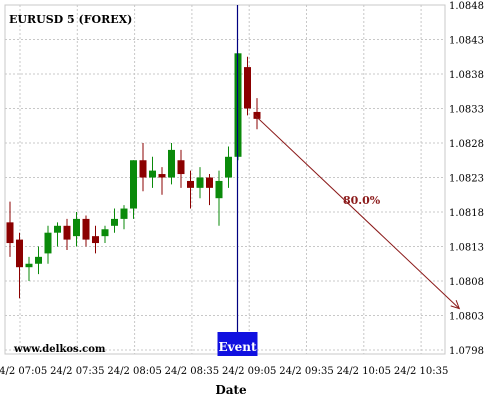  I want to click on projection-percentage: 80.0%, so click(362, 200).